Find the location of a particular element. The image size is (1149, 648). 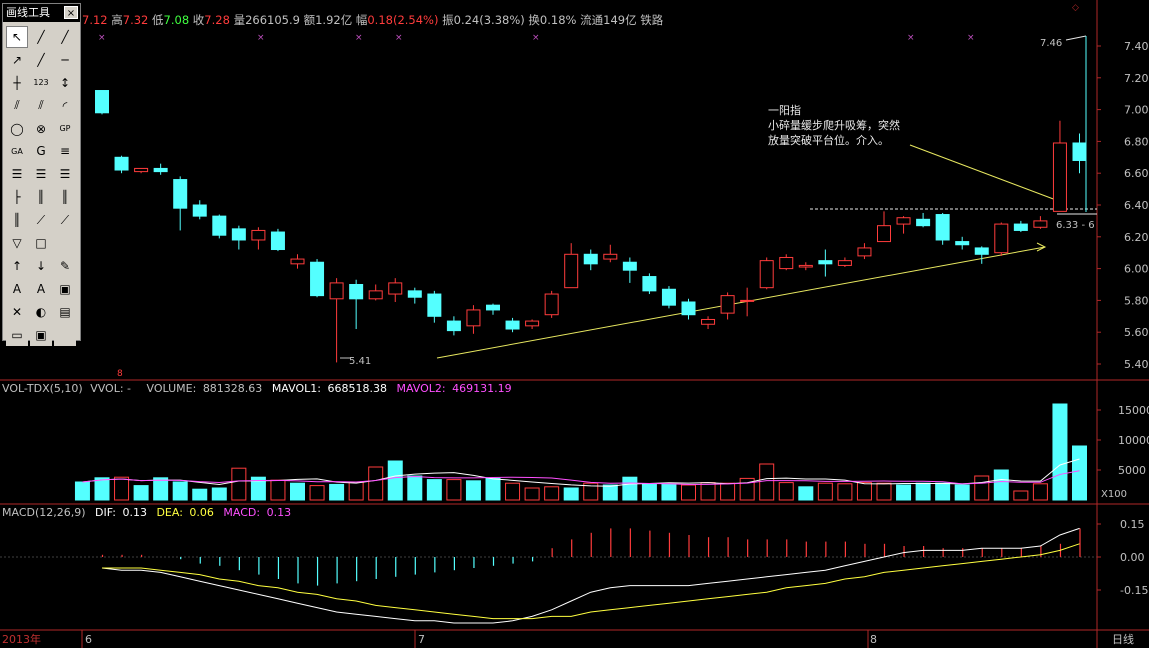

pen-icon: ✎ is located at coordinates (65, 265).